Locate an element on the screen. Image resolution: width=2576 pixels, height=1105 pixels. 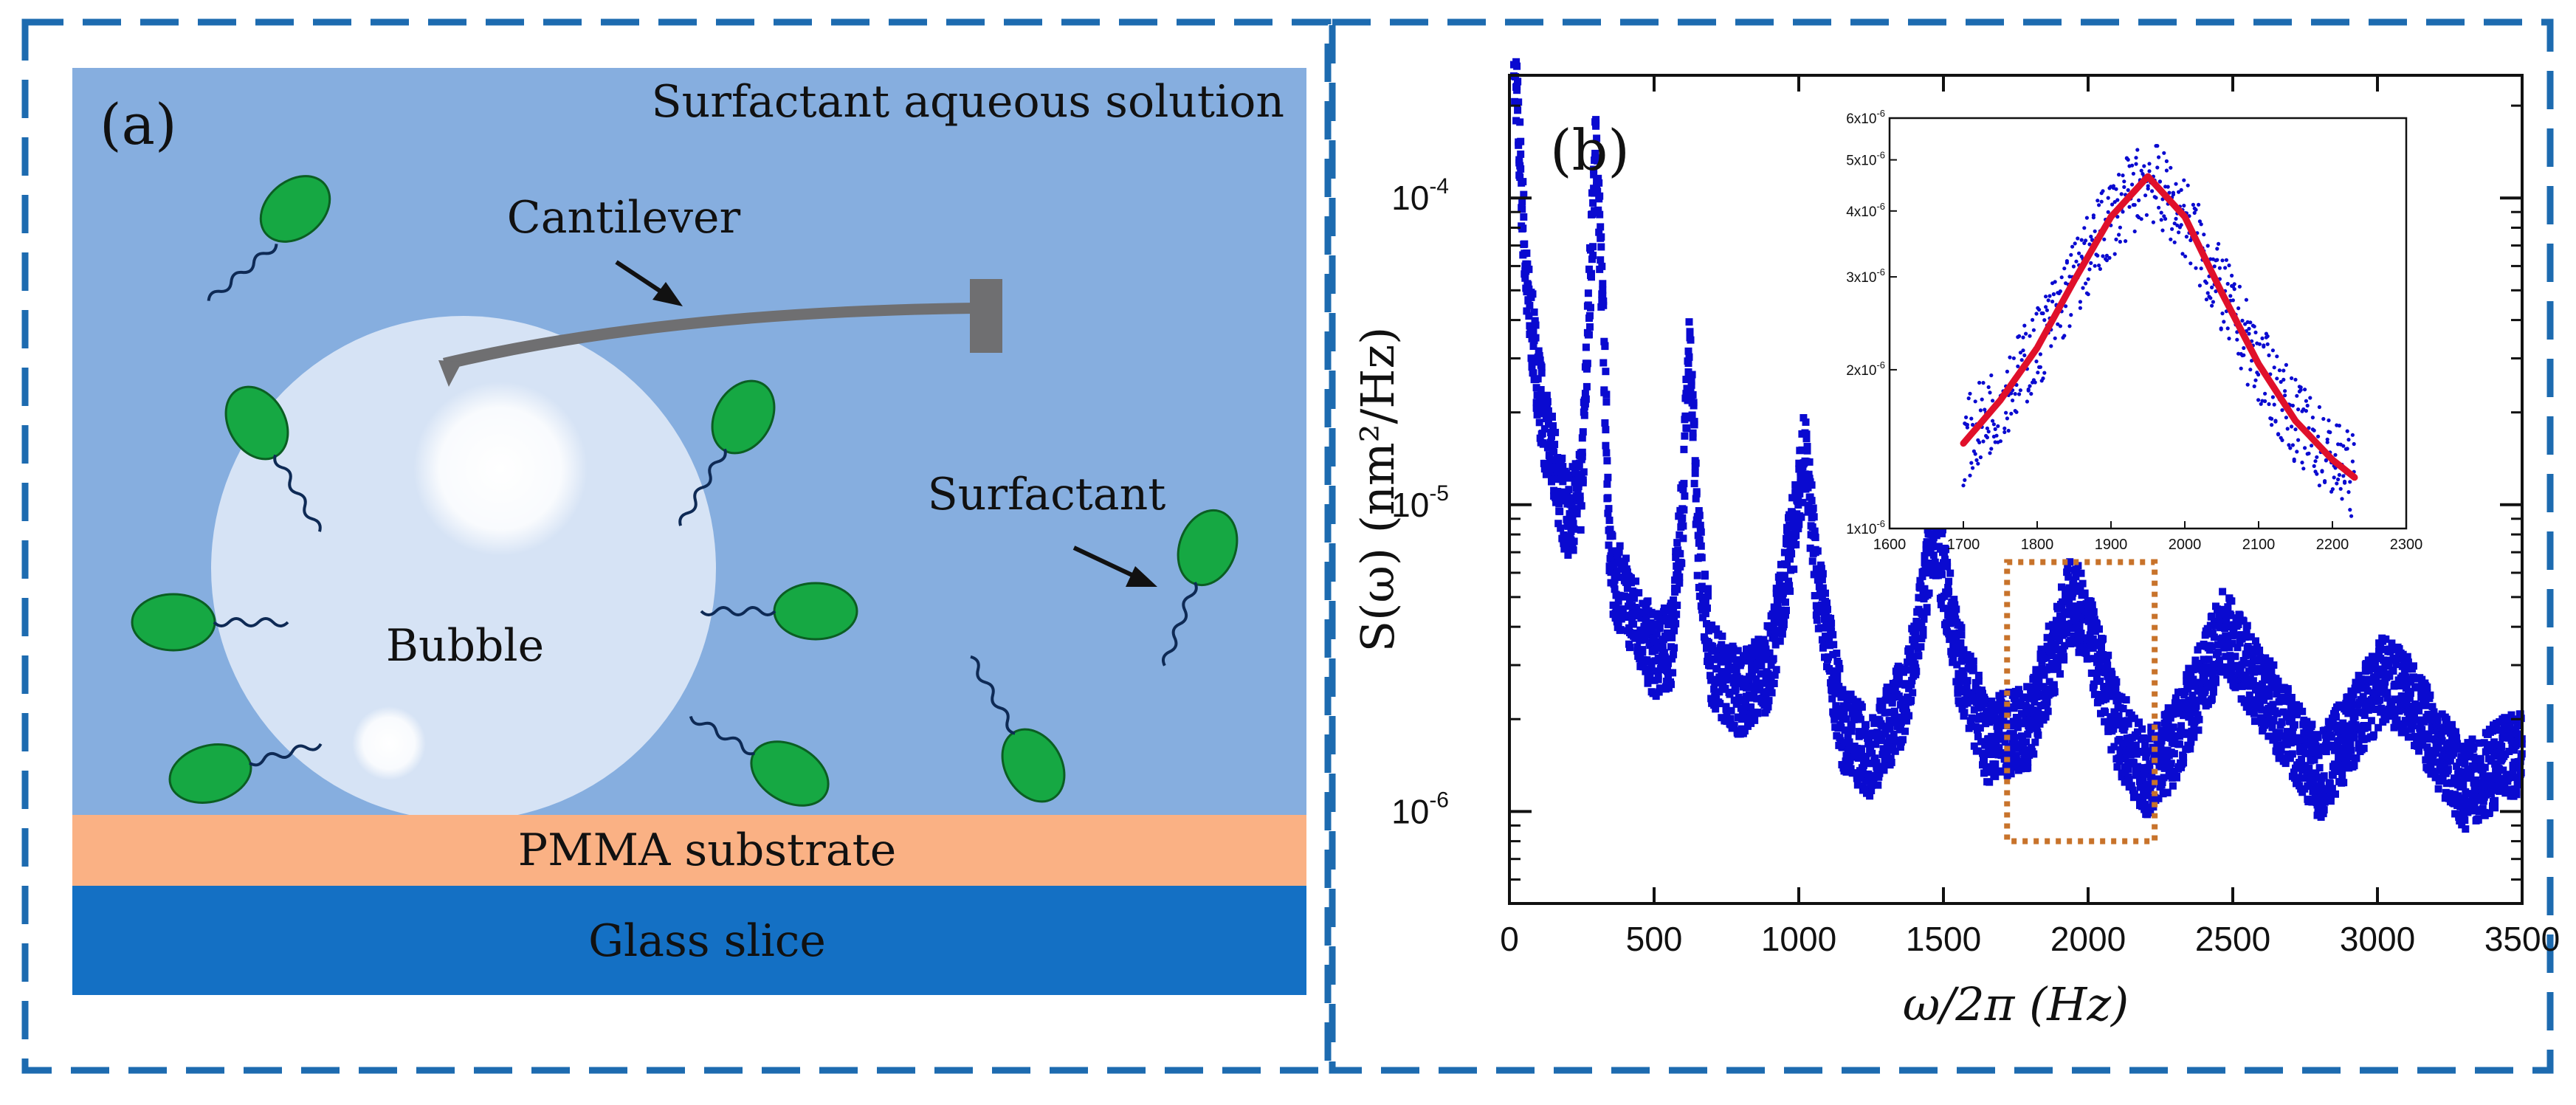
cantilever-arrow is located at coordinates (649, 283).